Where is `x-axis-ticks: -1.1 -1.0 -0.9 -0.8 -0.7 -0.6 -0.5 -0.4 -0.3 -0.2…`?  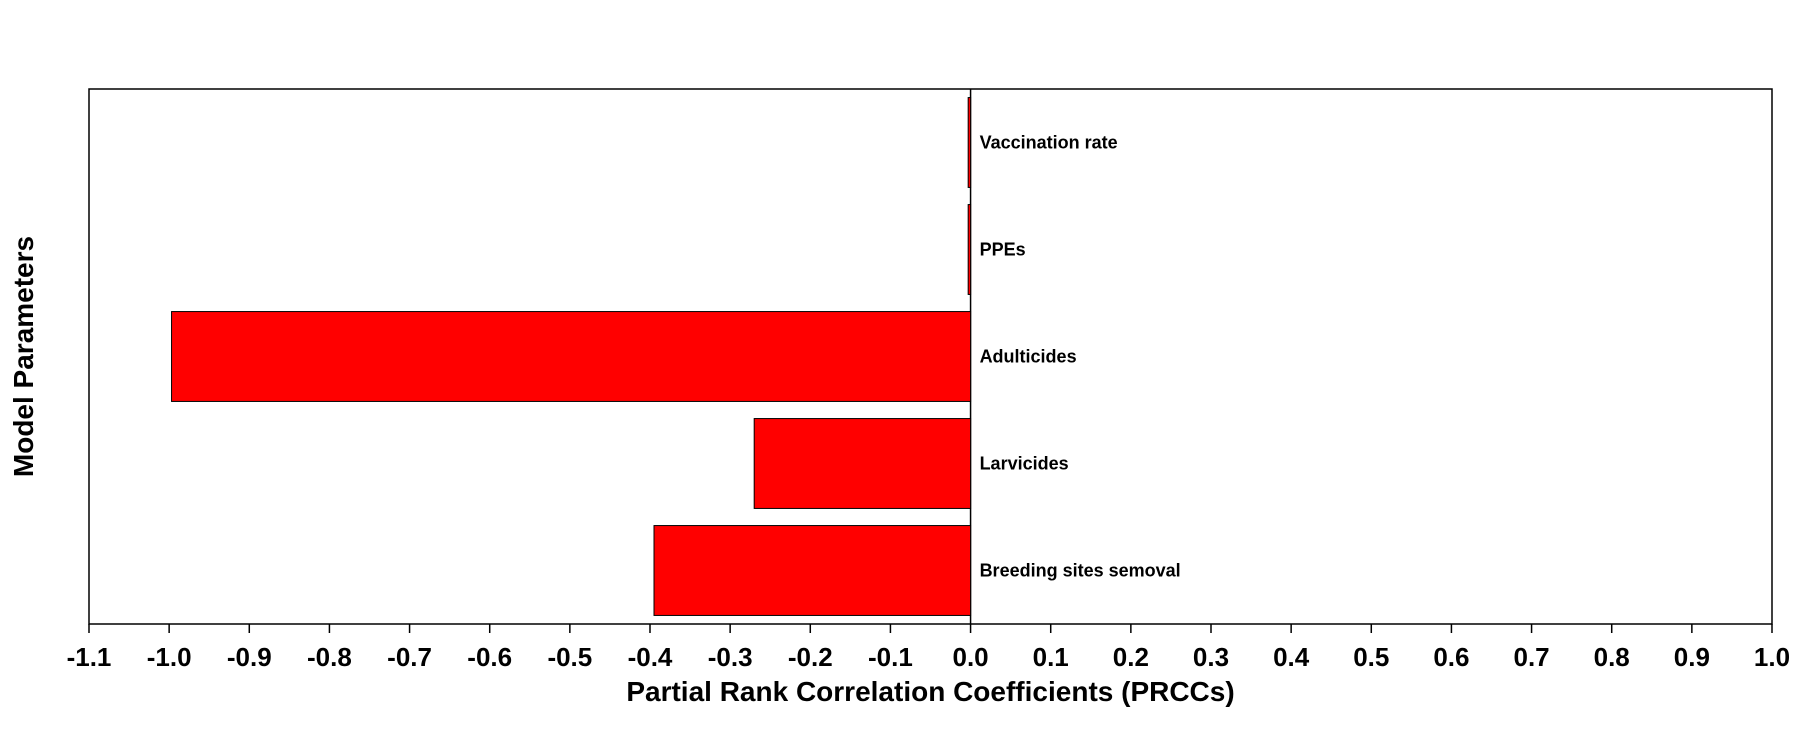 x-axis-ticks: -1.1 -1.0 -0.9 -0.8 -0.7 -0.6 -0.5 -0.4 -0.3 -0.2… is located at coordinates (928, 648).